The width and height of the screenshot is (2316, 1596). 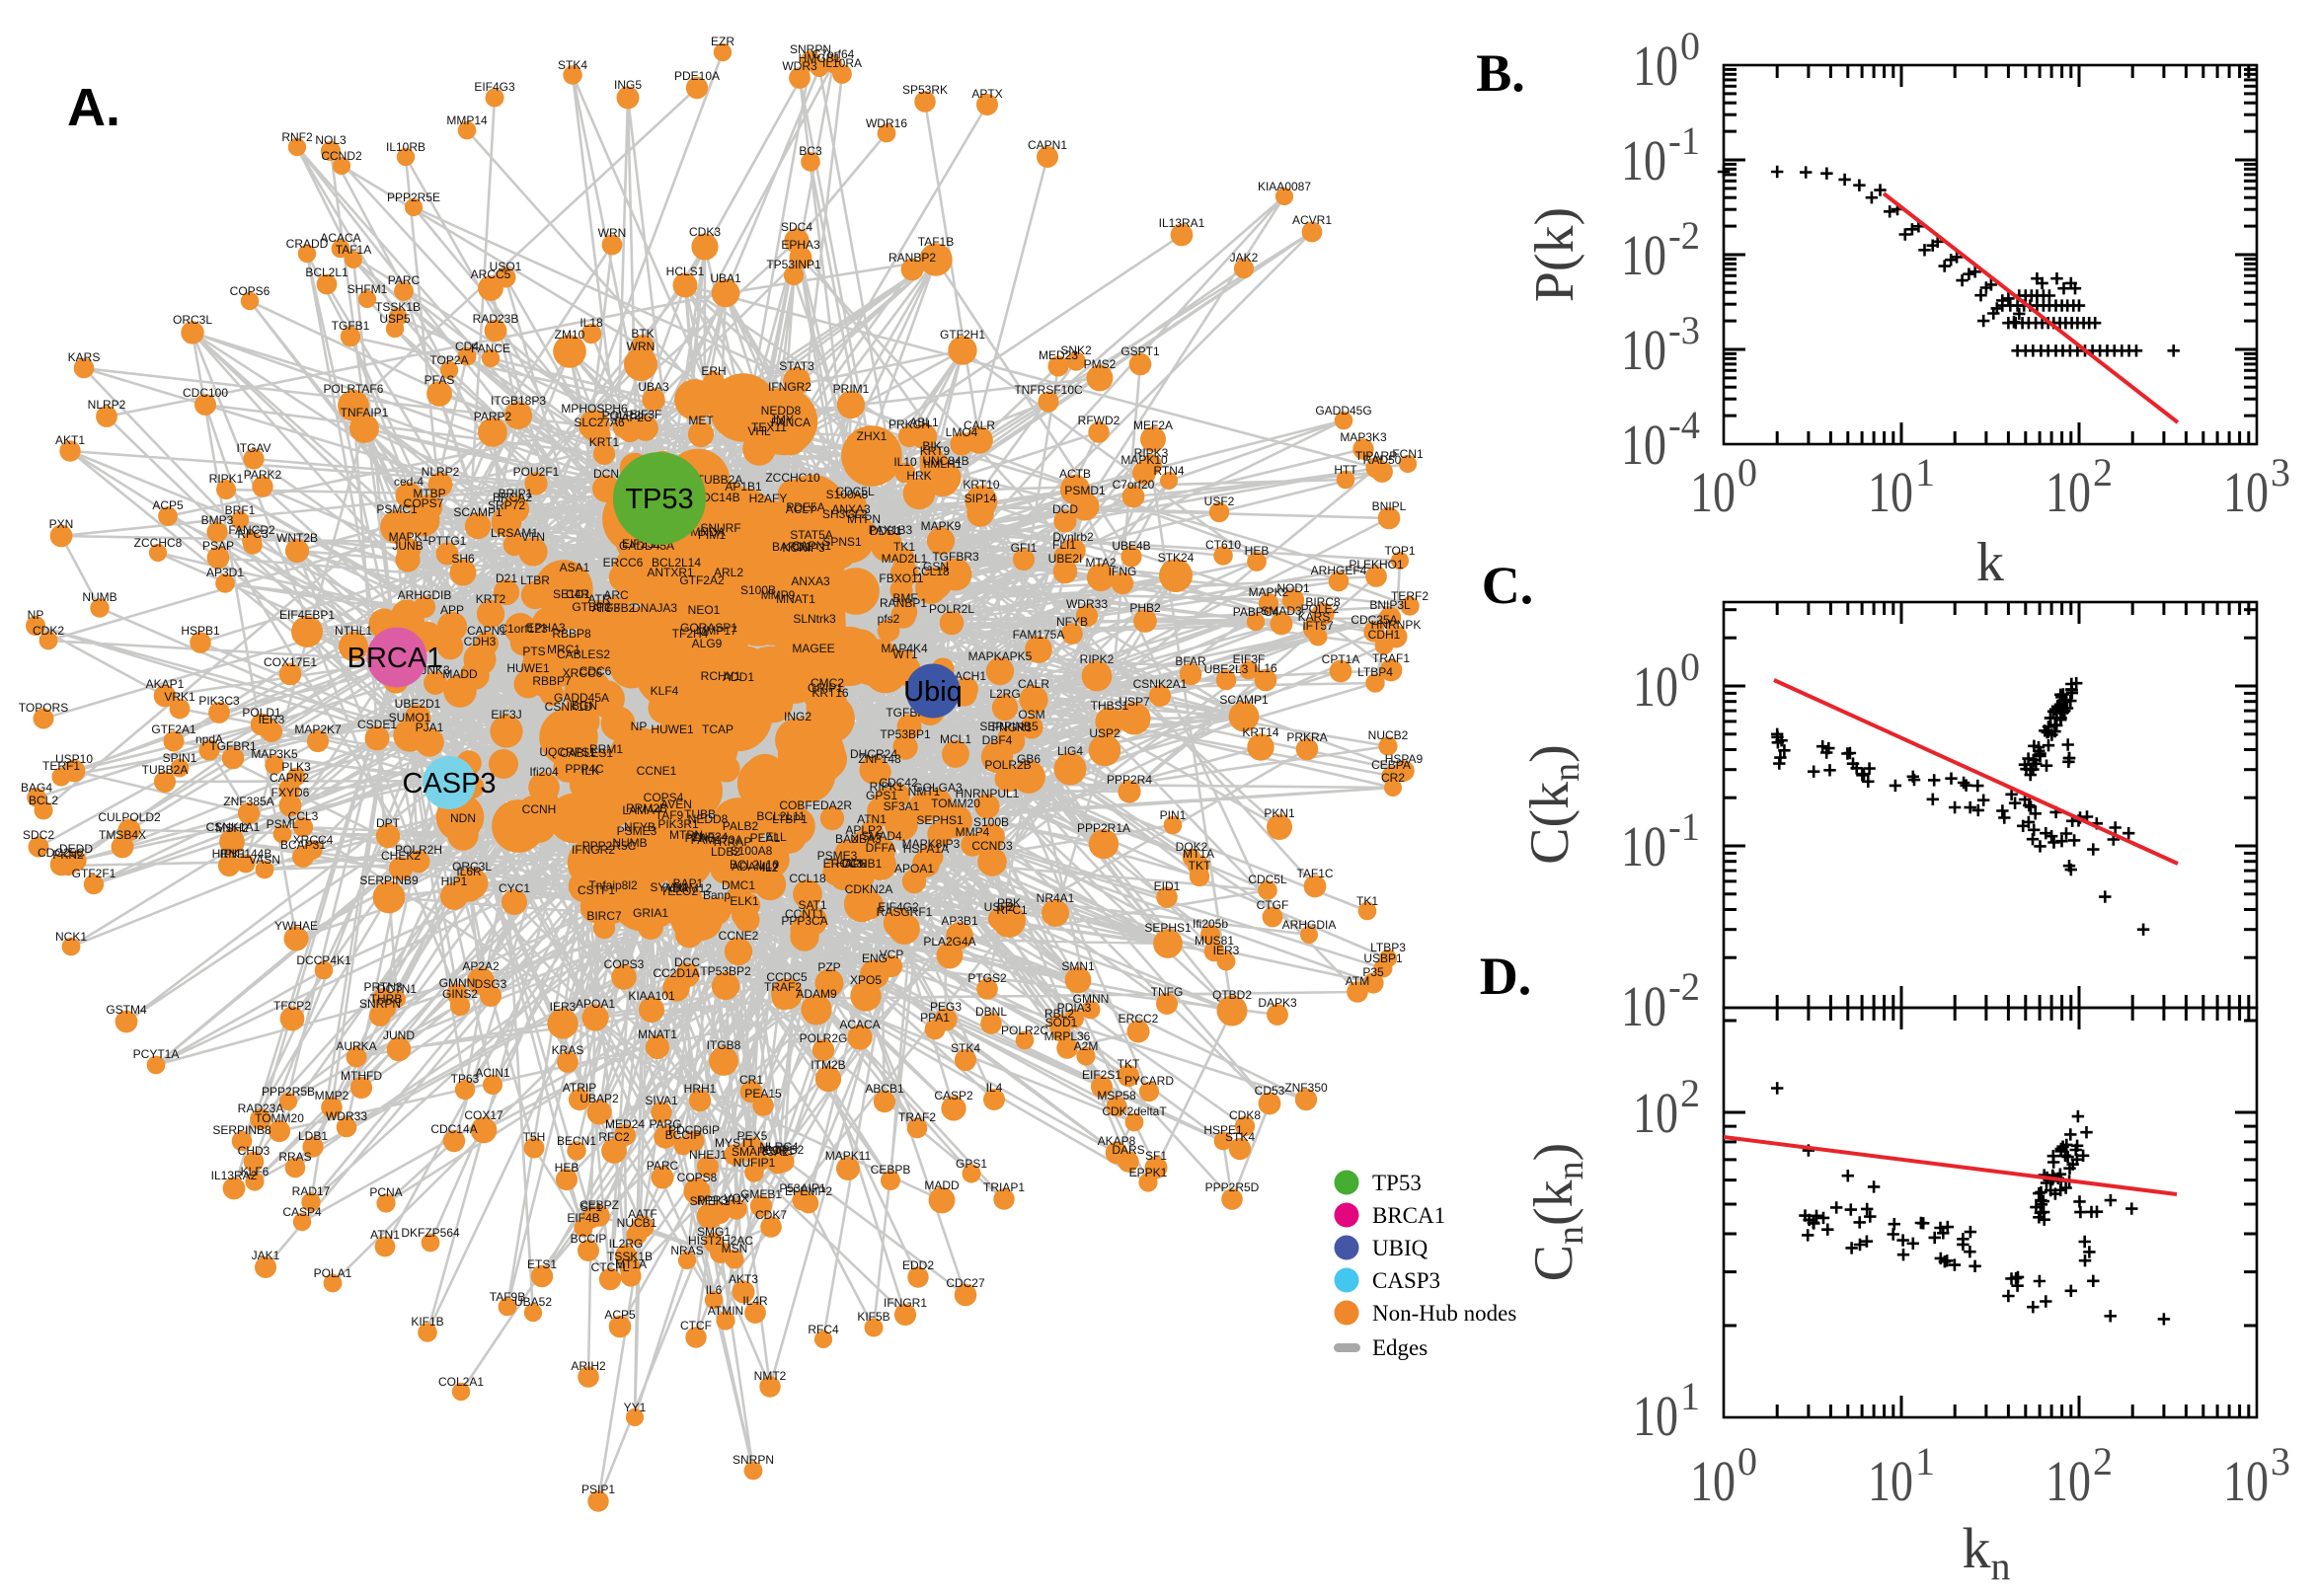 What do you see at coordinates (564, 649) in the screenshot?
I see `svg-text: MRC1` at bounding box center [564, 649].